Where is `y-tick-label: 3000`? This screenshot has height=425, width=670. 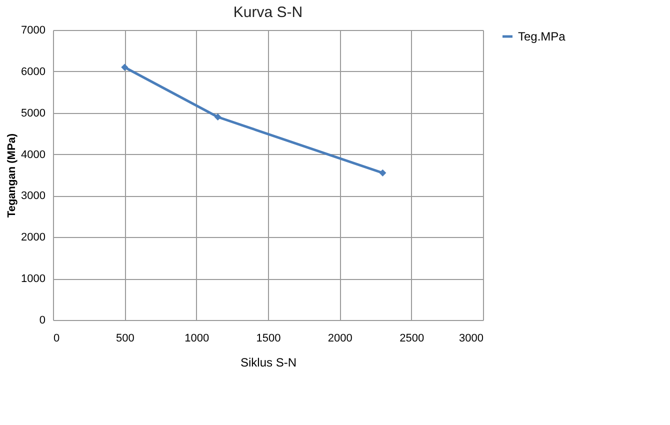
y-tick-label: 3000 is located at coordinates (33, 196).